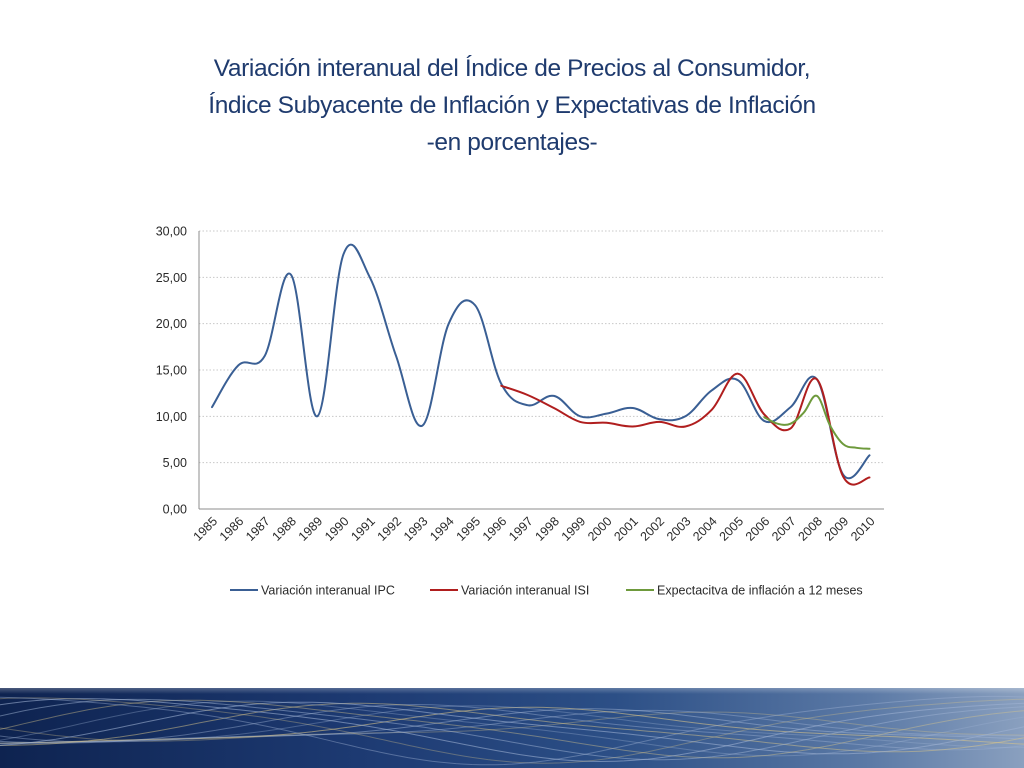 This screenshot has width=1024, height=768. Describe the element at coordinates (679, 529) in the screenshot. I see `x-tick-label: 2003` at that location.